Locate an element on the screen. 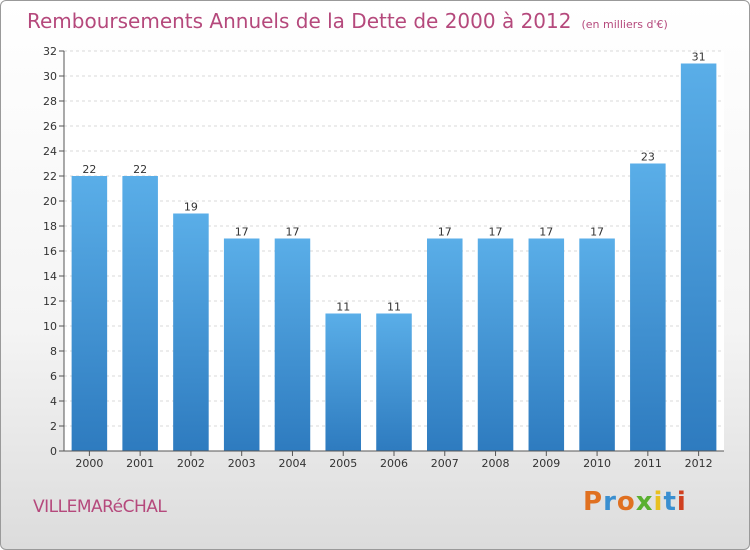 The height and width of the screenshot is (550, 750). y-tick-label: 32 is located at coordinates (50, 51).